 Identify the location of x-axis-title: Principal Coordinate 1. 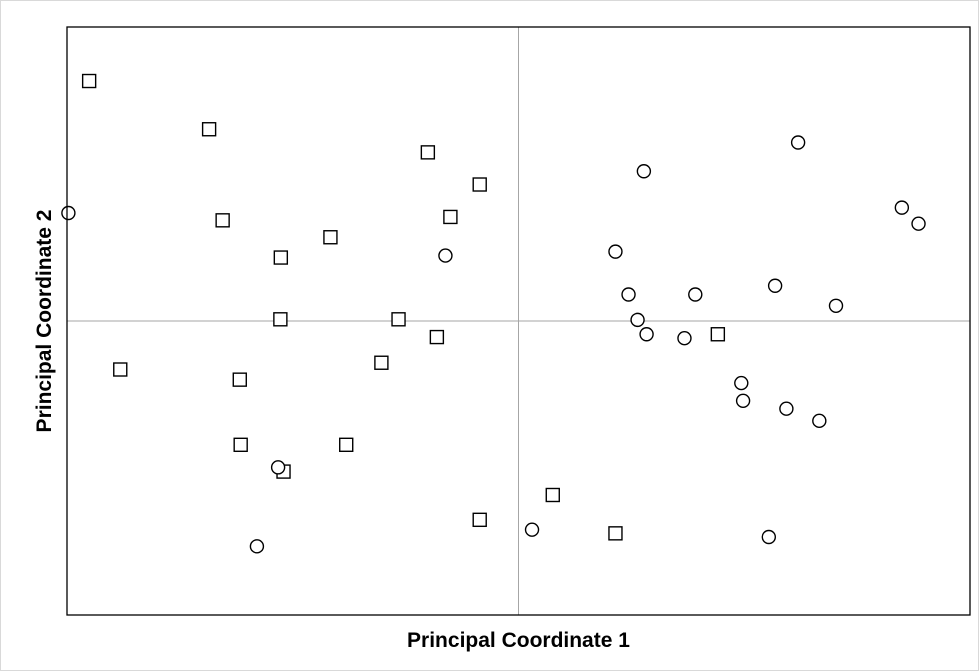
(518, 640).